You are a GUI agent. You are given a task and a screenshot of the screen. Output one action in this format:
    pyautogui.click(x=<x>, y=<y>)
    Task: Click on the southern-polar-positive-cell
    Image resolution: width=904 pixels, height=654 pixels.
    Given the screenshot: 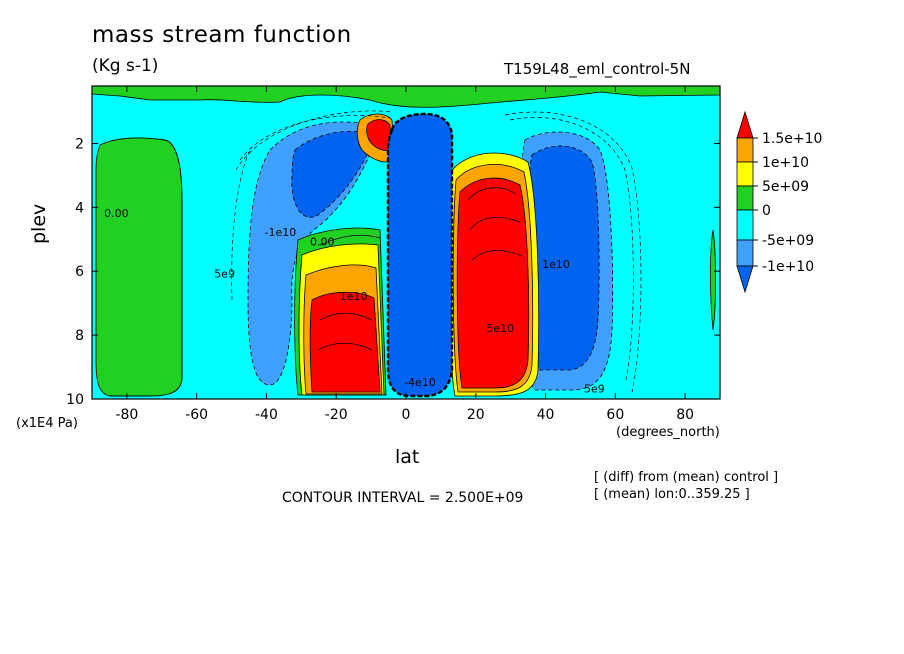 What is the action you would take?
    pyautogui.click(x=139, y=267)
    